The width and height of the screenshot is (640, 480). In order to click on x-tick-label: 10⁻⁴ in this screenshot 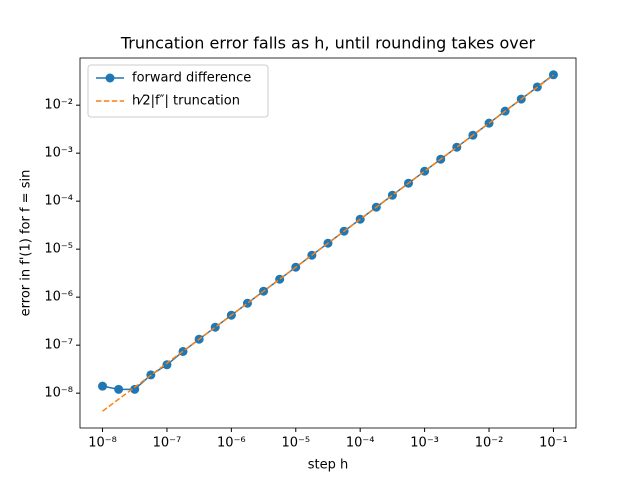, I will do `click(360, 443)`.